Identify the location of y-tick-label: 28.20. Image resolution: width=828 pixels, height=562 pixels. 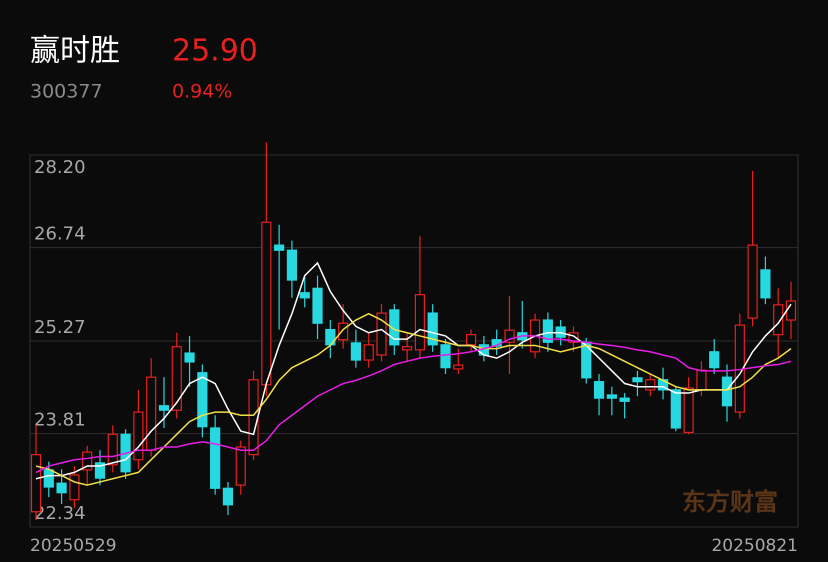
(60, 167).